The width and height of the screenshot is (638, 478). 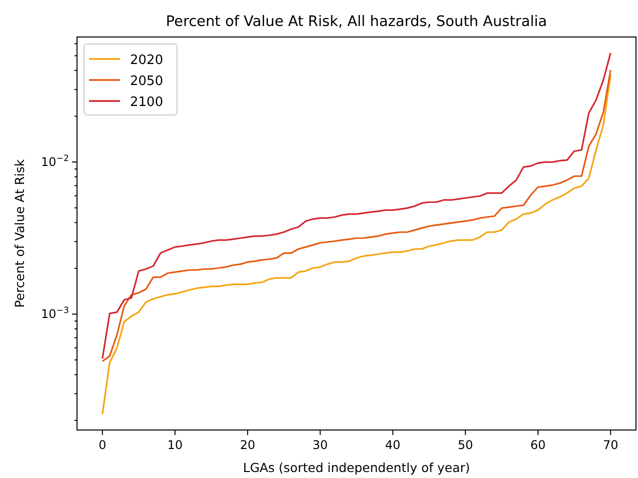 I want to click on x-tick-label: 60, so click(x=538, y=445).